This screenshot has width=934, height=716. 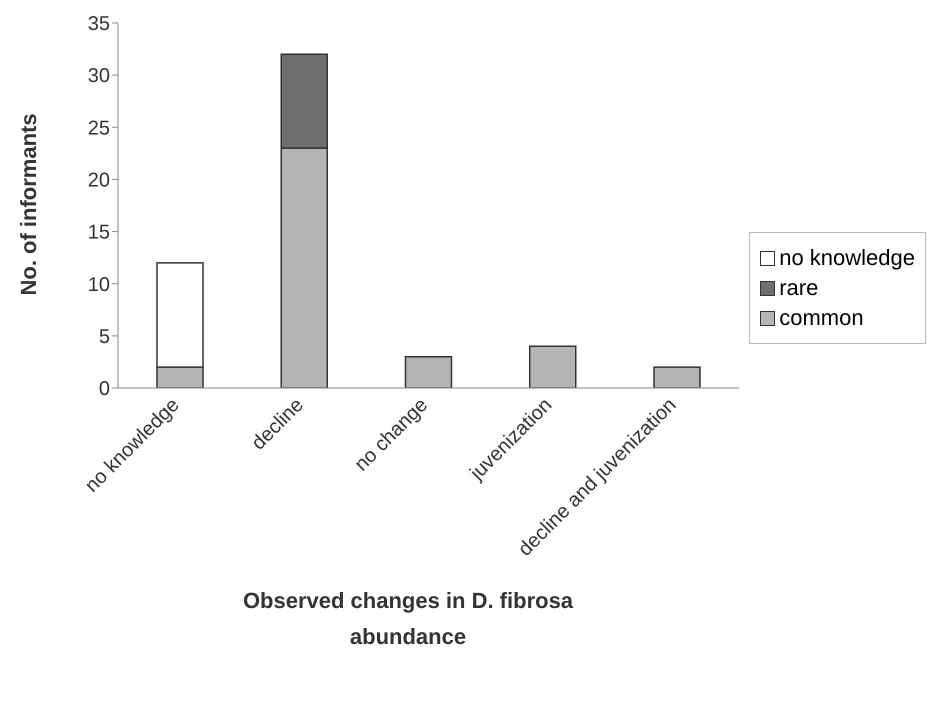 I want to click on x-axis-title: Observed changes in D. fibrosa abundance, so click(x=408, y=619).